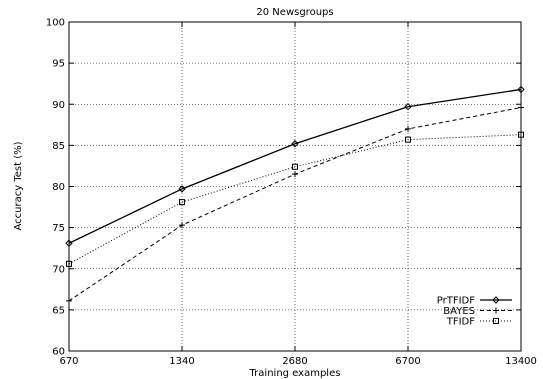  What do you see at coordinates (295, 373) in the screenshot?
I see `x-axis-label: Training examples` at bounding box center [295, 373].